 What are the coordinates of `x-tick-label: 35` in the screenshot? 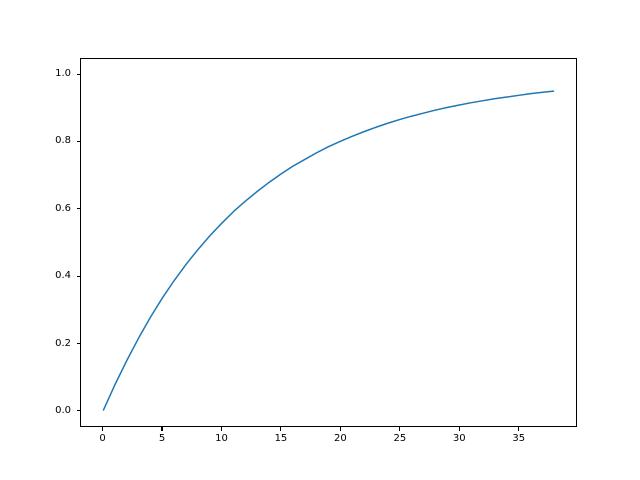 It's located at (519, 438).